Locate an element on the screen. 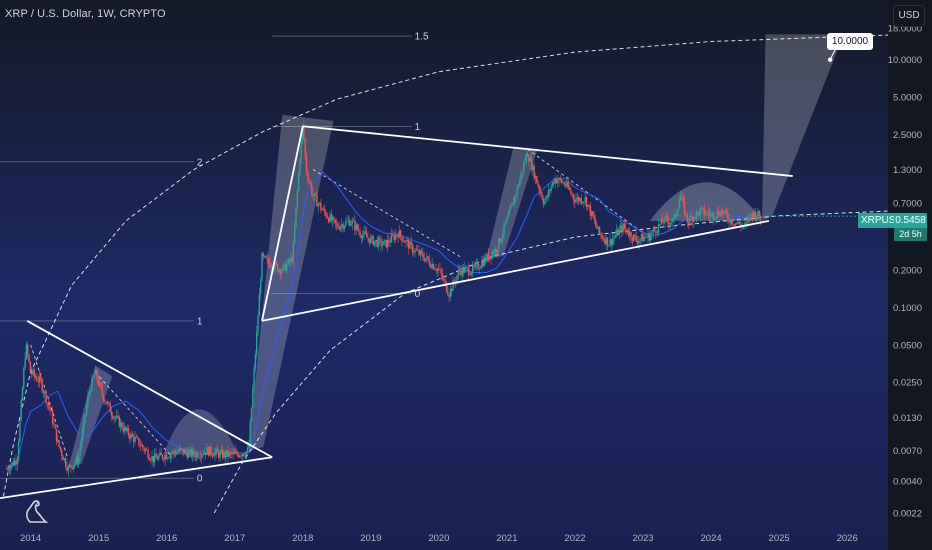 The width and height of the screenshot is (932, 550). fib-level-label: 0 is located at coordinates (200, 479).